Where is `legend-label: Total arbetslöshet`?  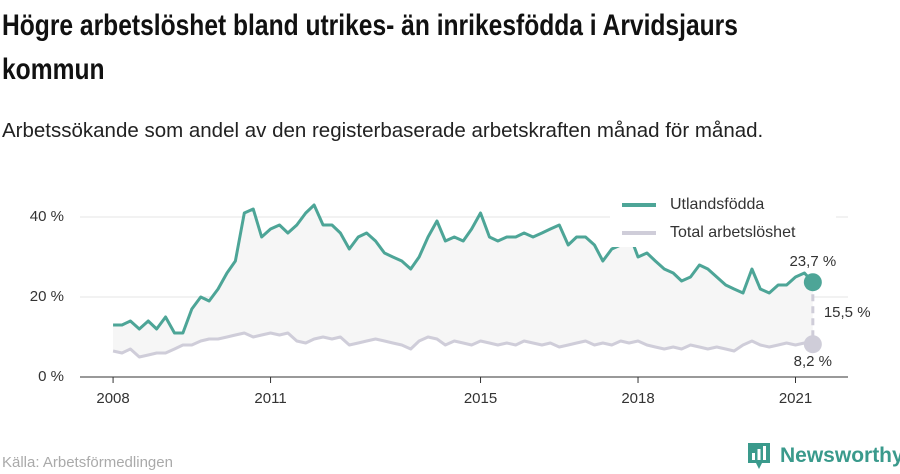 legend-label: Total arbetslöshet is located at coordinates (733, 232).